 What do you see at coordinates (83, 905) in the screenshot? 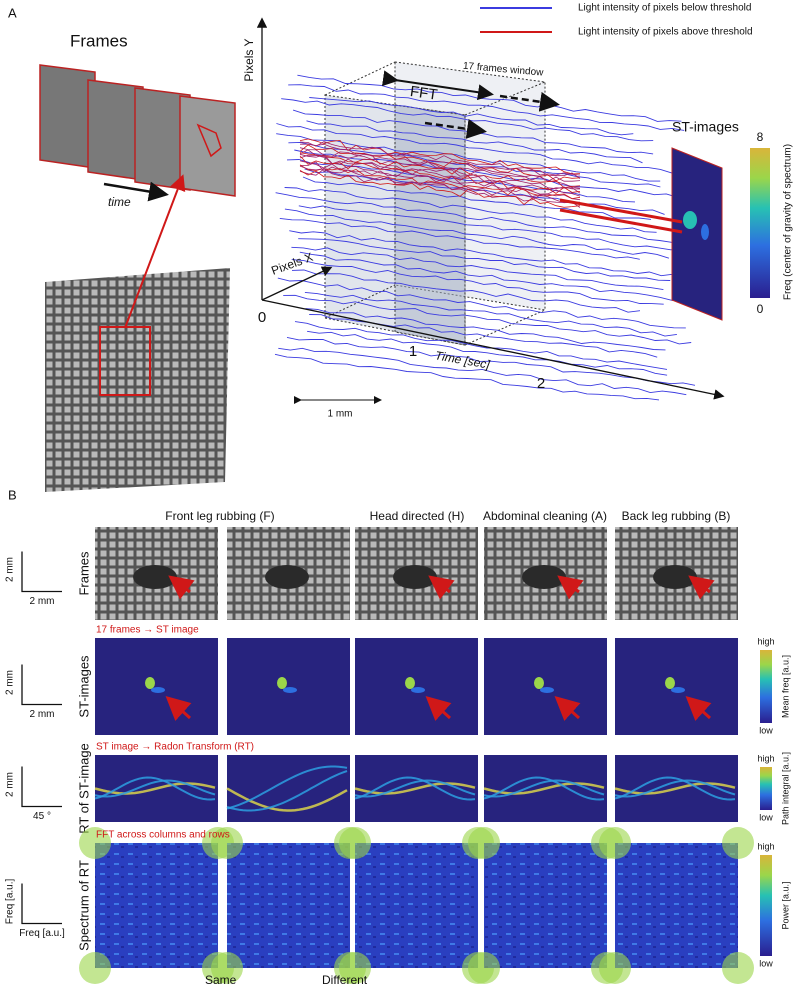
I see `row-label: Spectrum of RT` at bounding box center [83, 905].